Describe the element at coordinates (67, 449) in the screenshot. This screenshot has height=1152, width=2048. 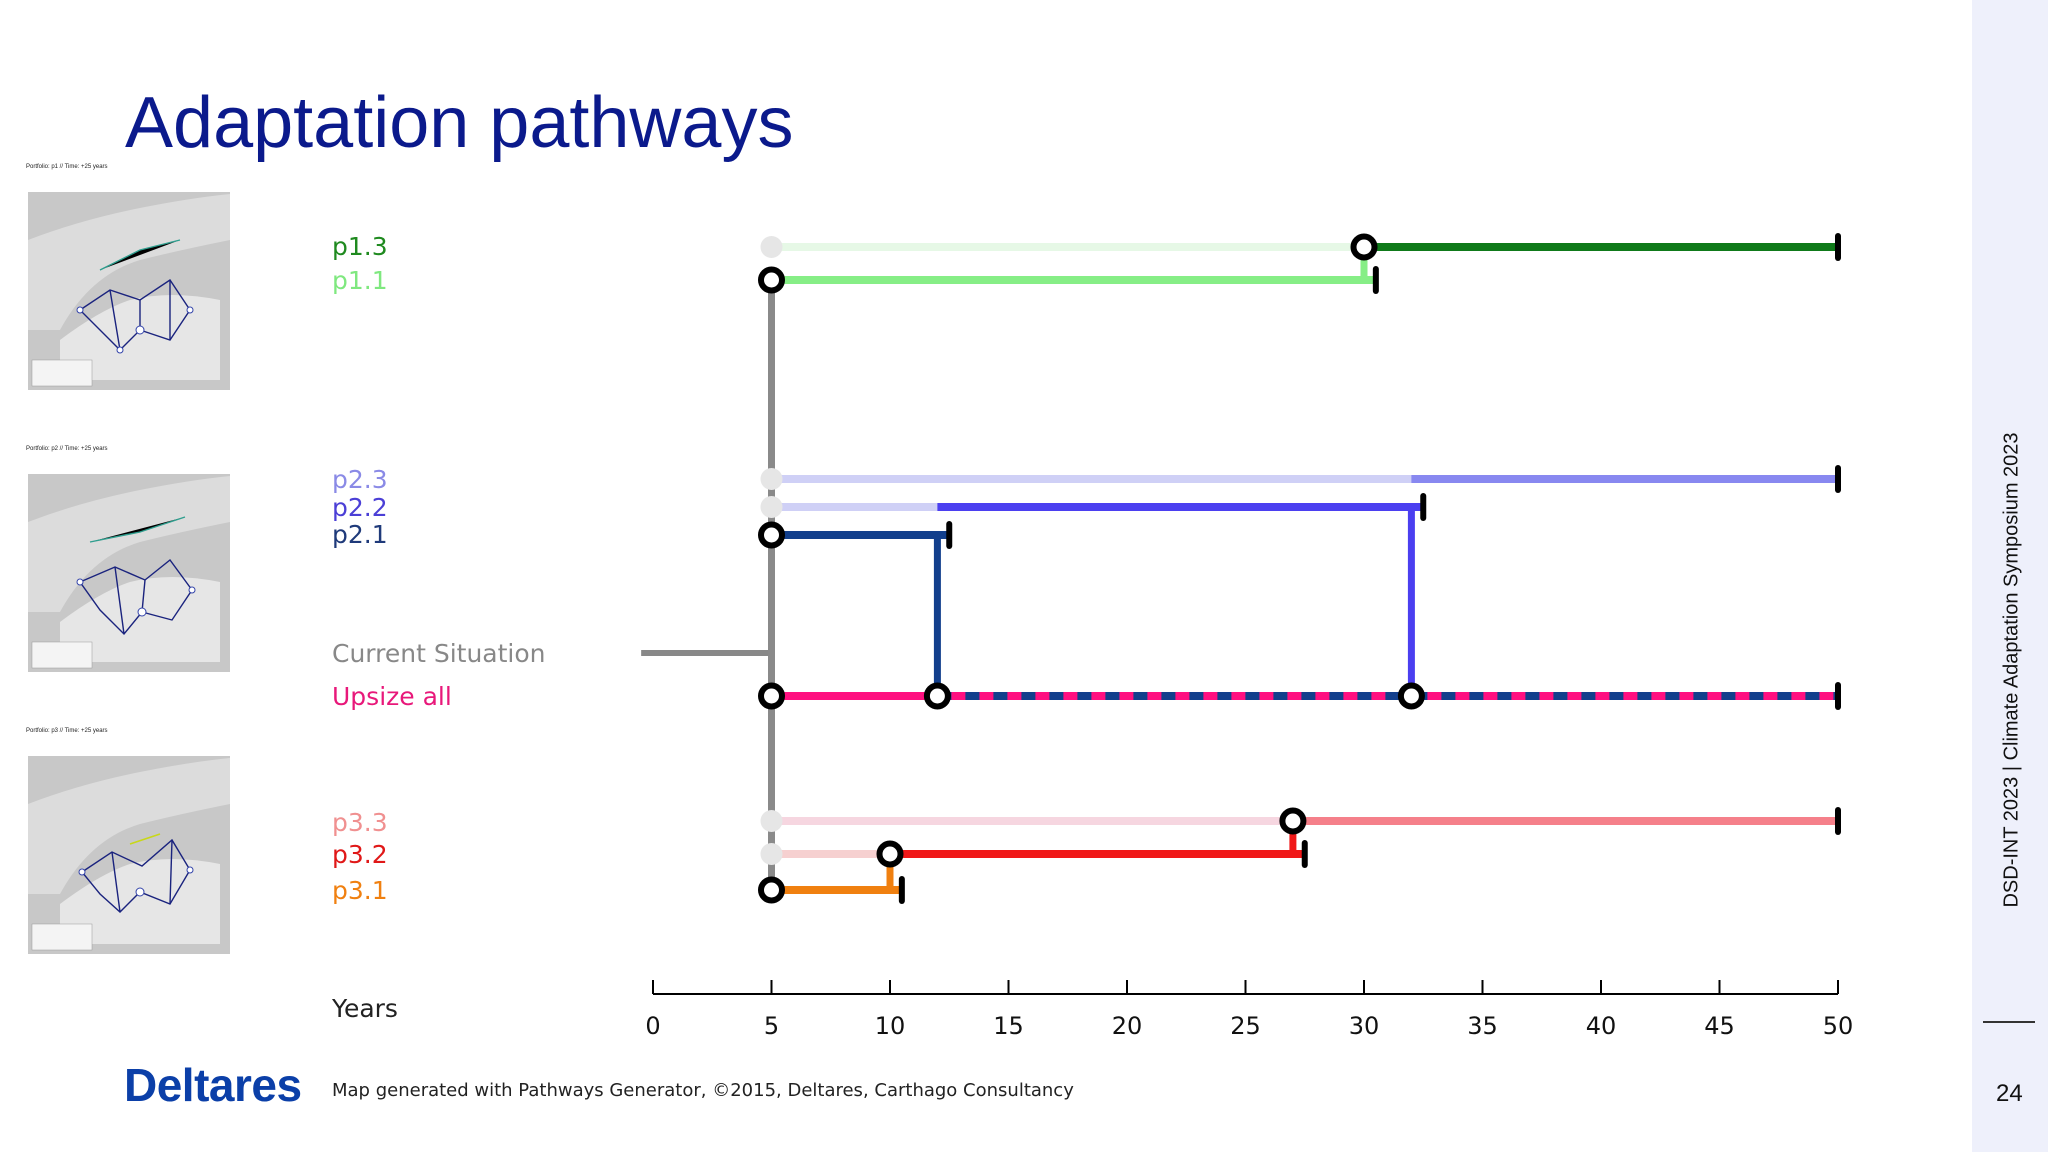
I see `thumbnail-caption: Portfolio: p2 // Time: +25 years` at that location.